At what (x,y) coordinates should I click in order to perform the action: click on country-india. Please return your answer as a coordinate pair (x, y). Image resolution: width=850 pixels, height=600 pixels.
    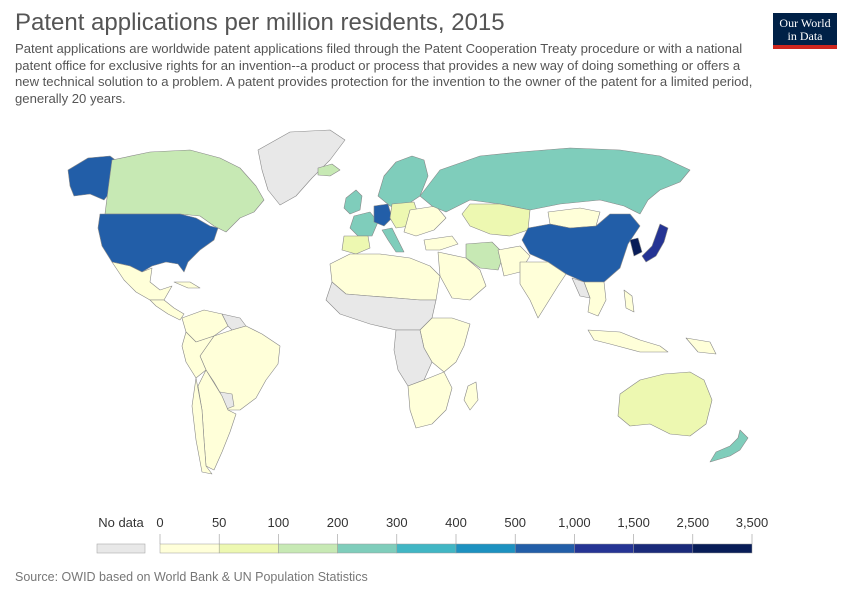
    Looking at the image, I should click on (543, 290).